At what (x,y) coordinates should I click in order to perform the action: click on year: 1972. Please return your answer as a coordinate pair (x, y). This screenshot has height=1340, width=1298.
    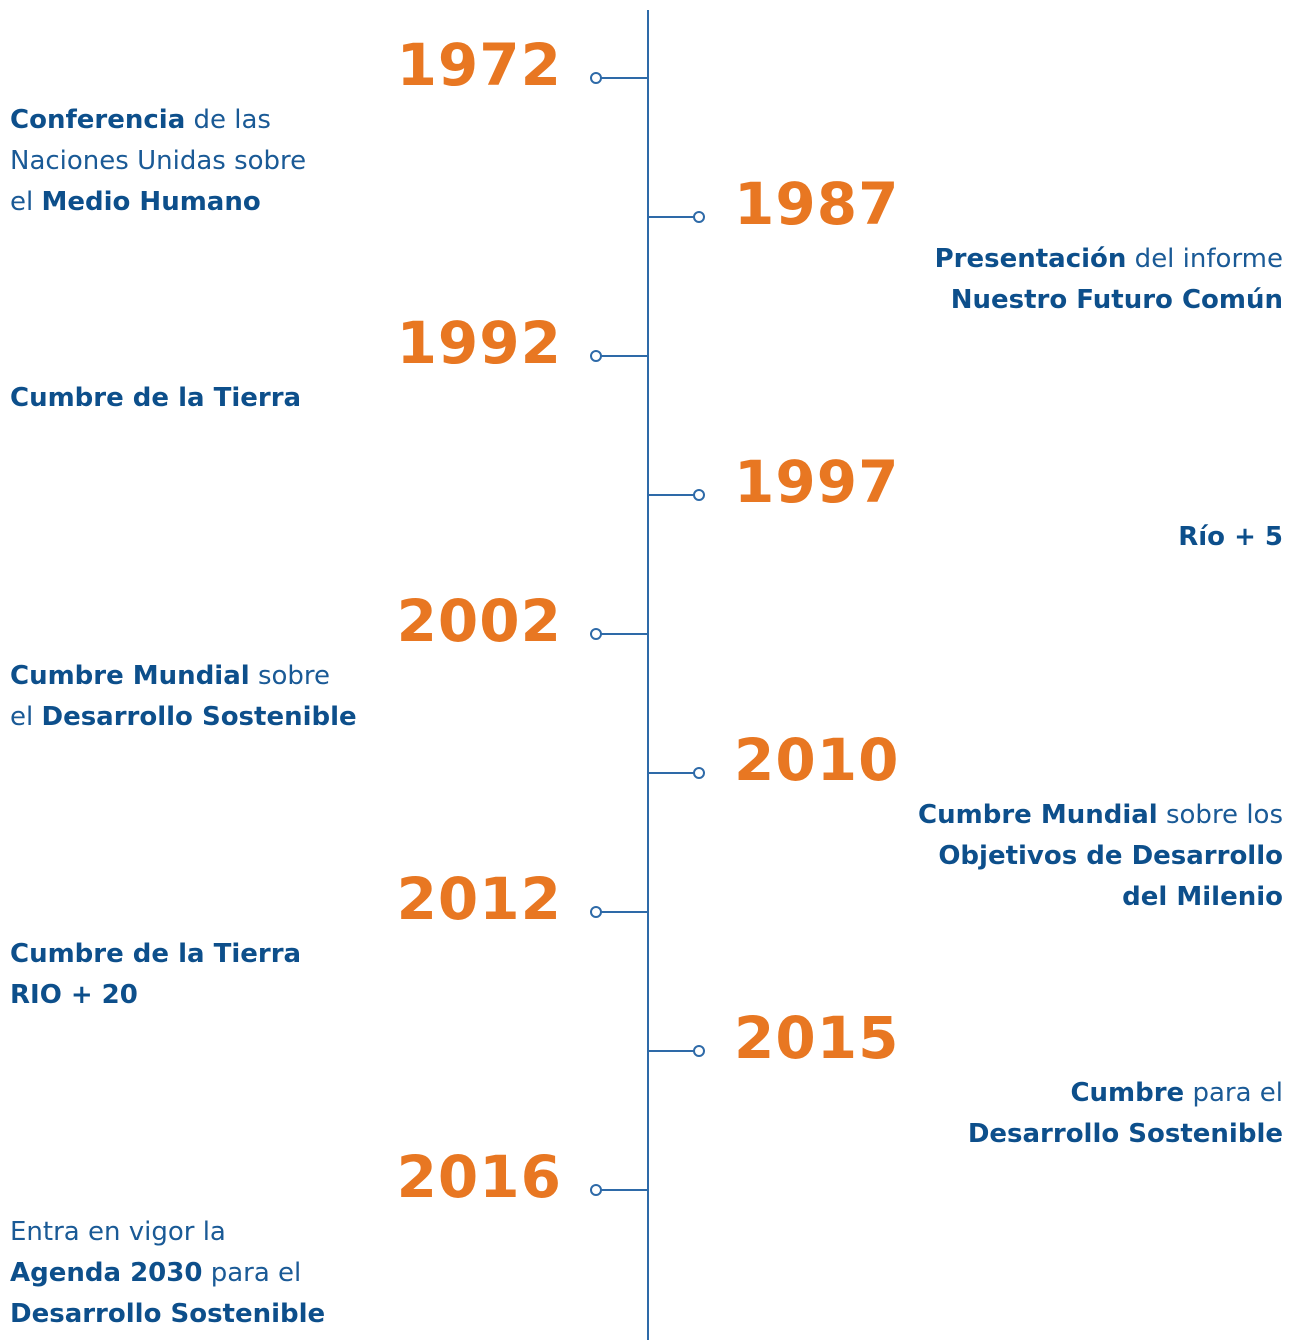
    Looking at the image, I should click on (479, 65).